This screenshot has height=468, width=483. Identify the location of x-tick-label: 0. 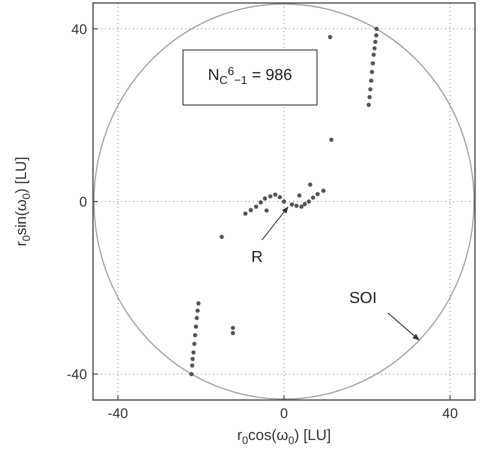
(284, 413).